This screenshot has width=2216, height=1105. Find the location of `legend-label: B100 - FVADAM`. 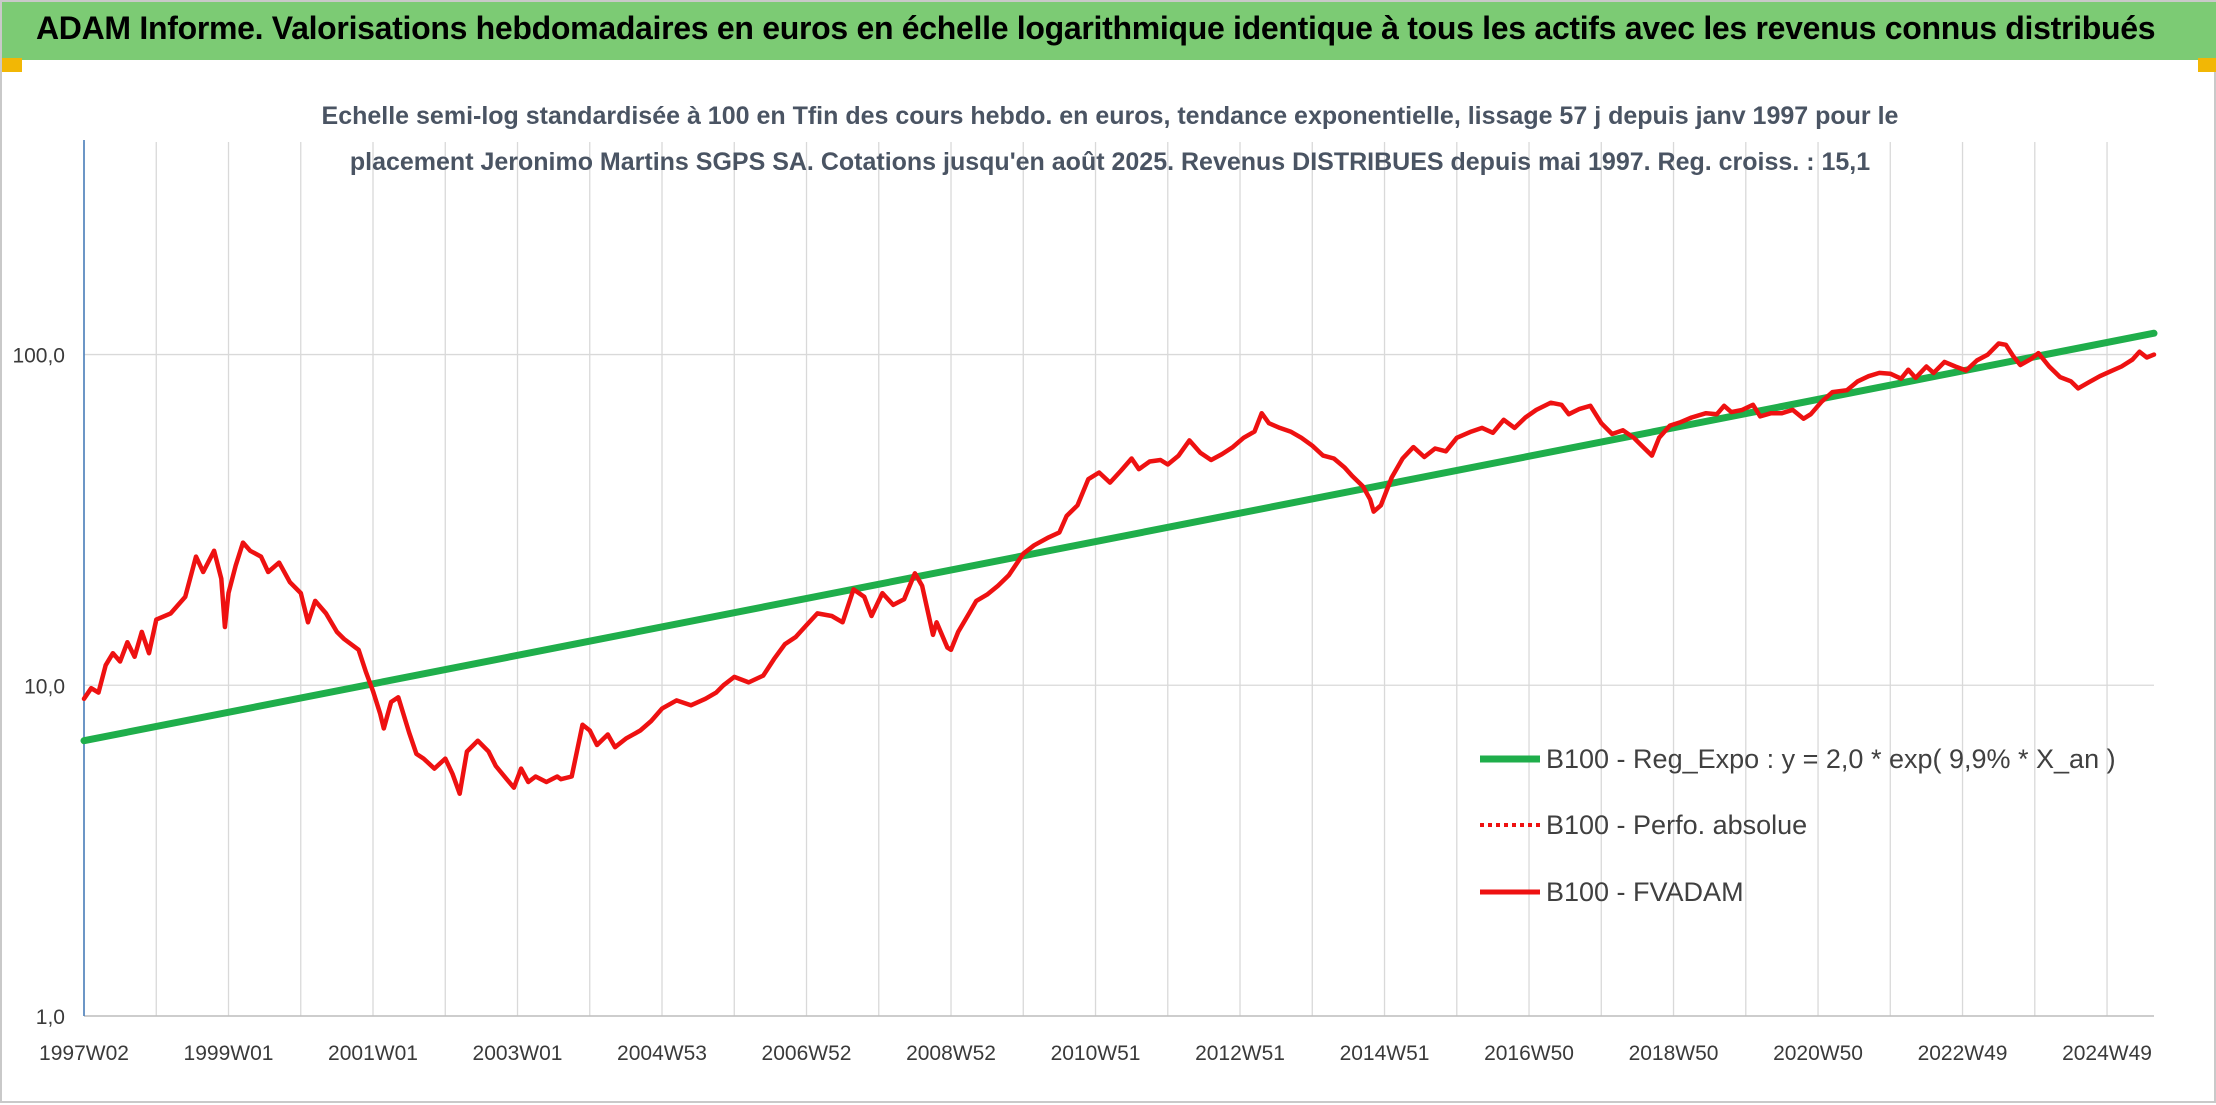

legend-label: B100 - FVADAM is located at coordinates (1645, 892).